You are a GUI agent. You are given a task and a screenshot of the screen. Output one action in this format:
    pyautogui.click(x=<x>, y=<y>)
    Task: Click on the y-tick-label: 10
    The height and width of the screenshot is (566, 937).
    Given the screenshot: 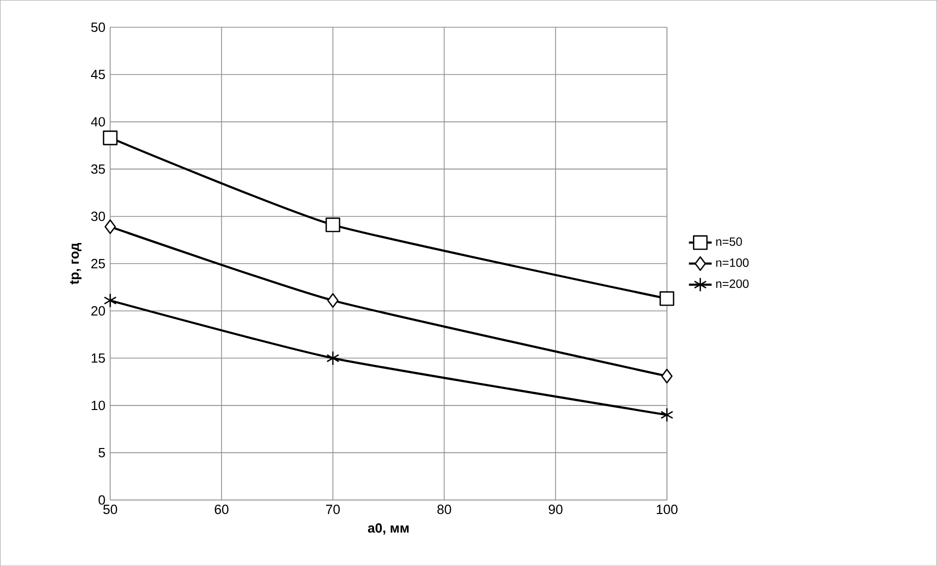 What is the action you would take?
    pyautogui.click(x=98, y=405)
    